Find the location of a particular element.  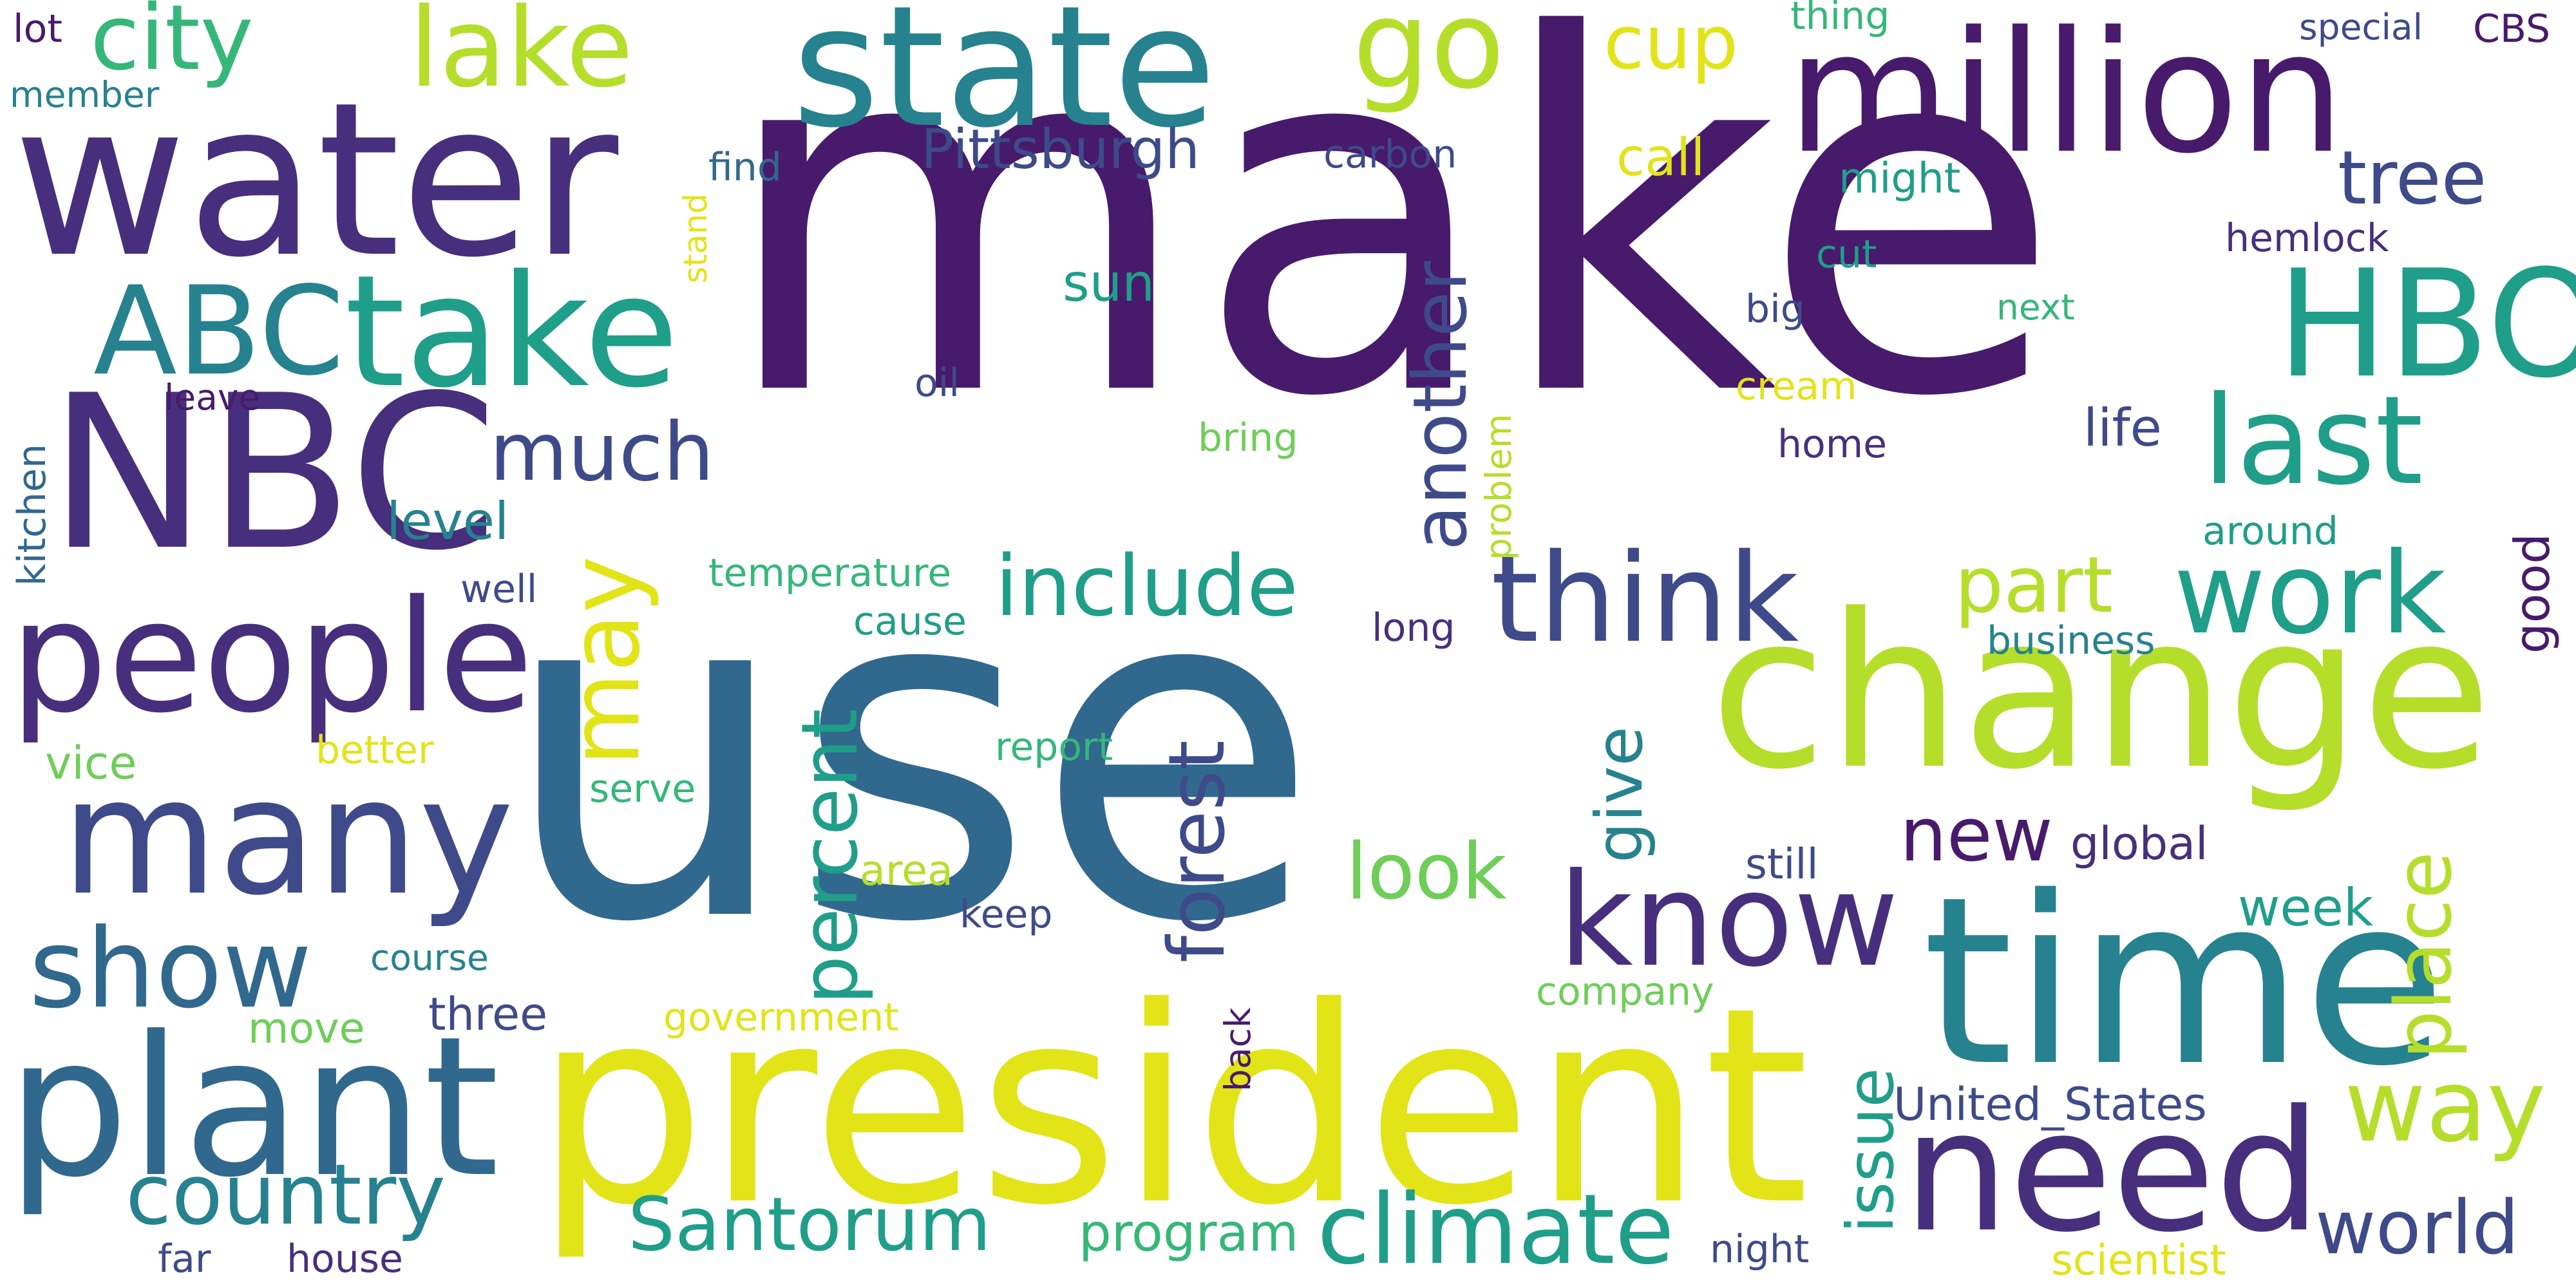

word-course: course is located at coordinates (430, 957).